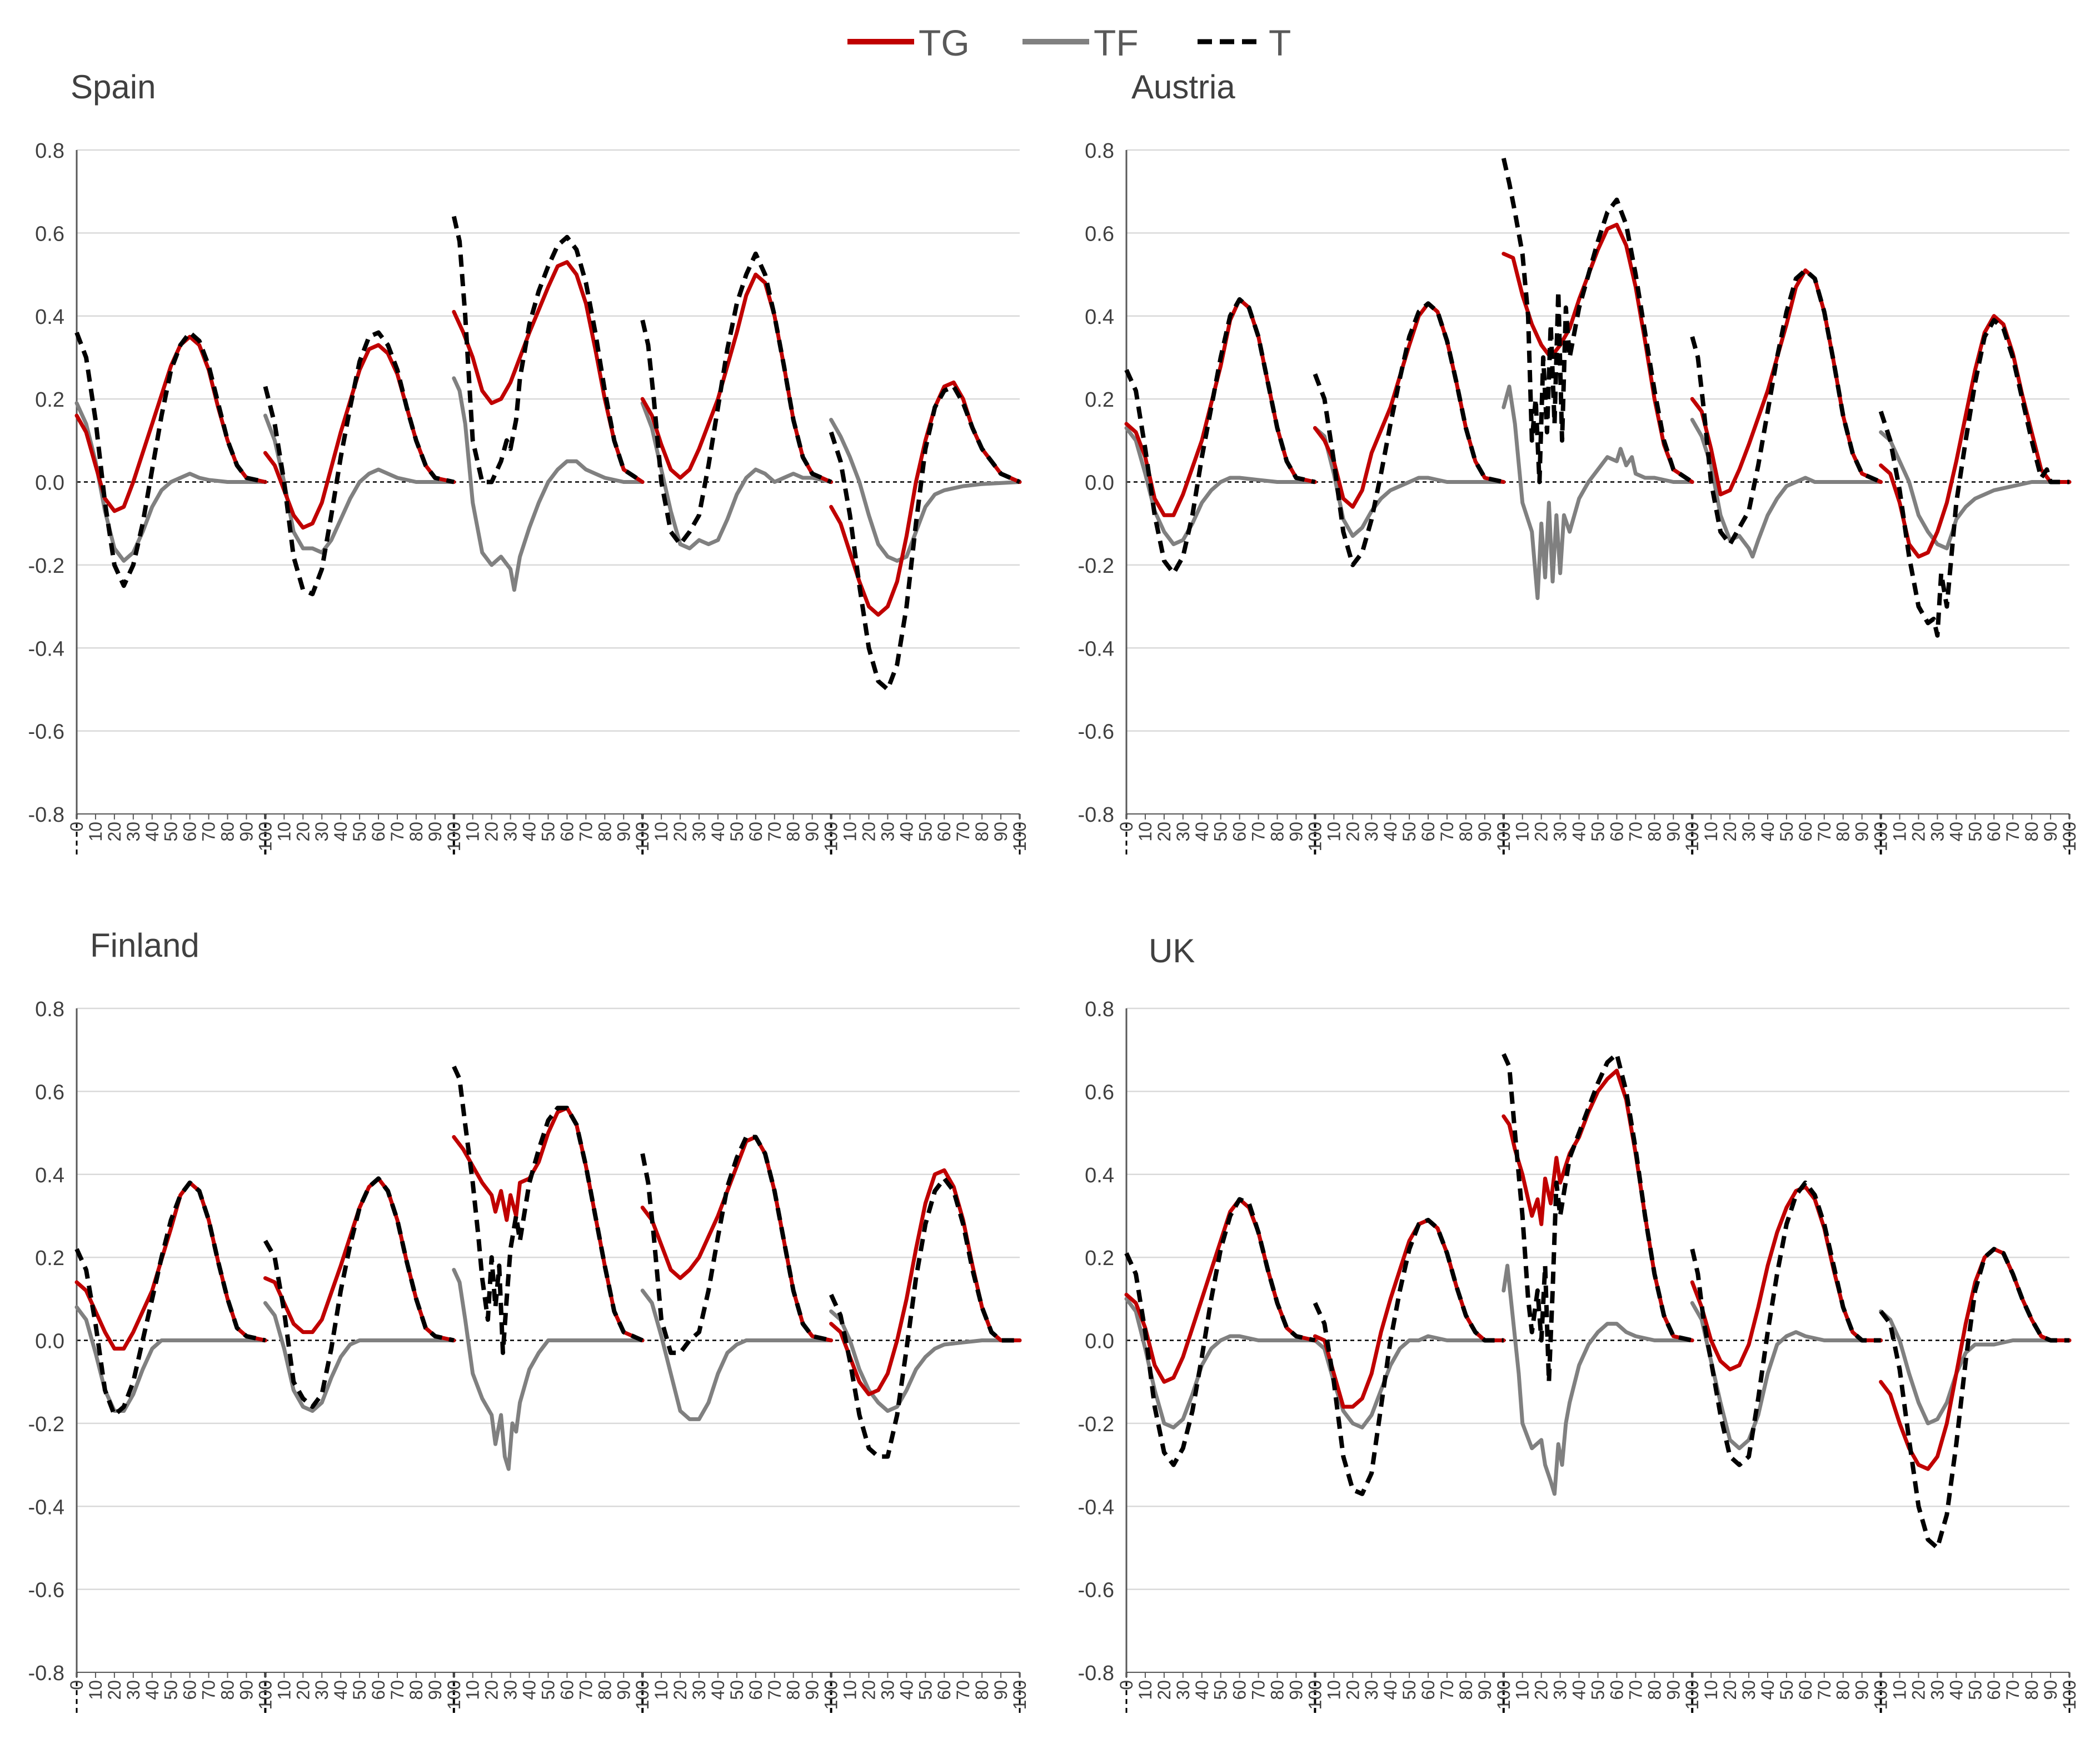 The image size is (2100, 1764). I want to click on legend-item-tg: TG, so click(908, 42).